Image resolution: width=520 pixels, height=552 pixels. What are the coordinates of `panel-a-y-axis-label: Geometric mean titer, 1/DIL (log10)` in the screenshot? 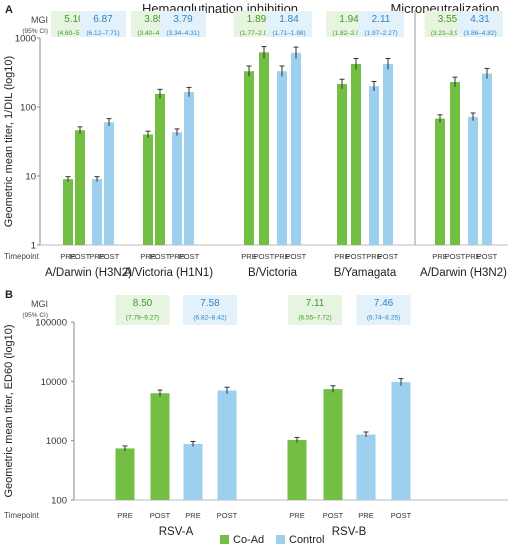 It's located at (9, 141).